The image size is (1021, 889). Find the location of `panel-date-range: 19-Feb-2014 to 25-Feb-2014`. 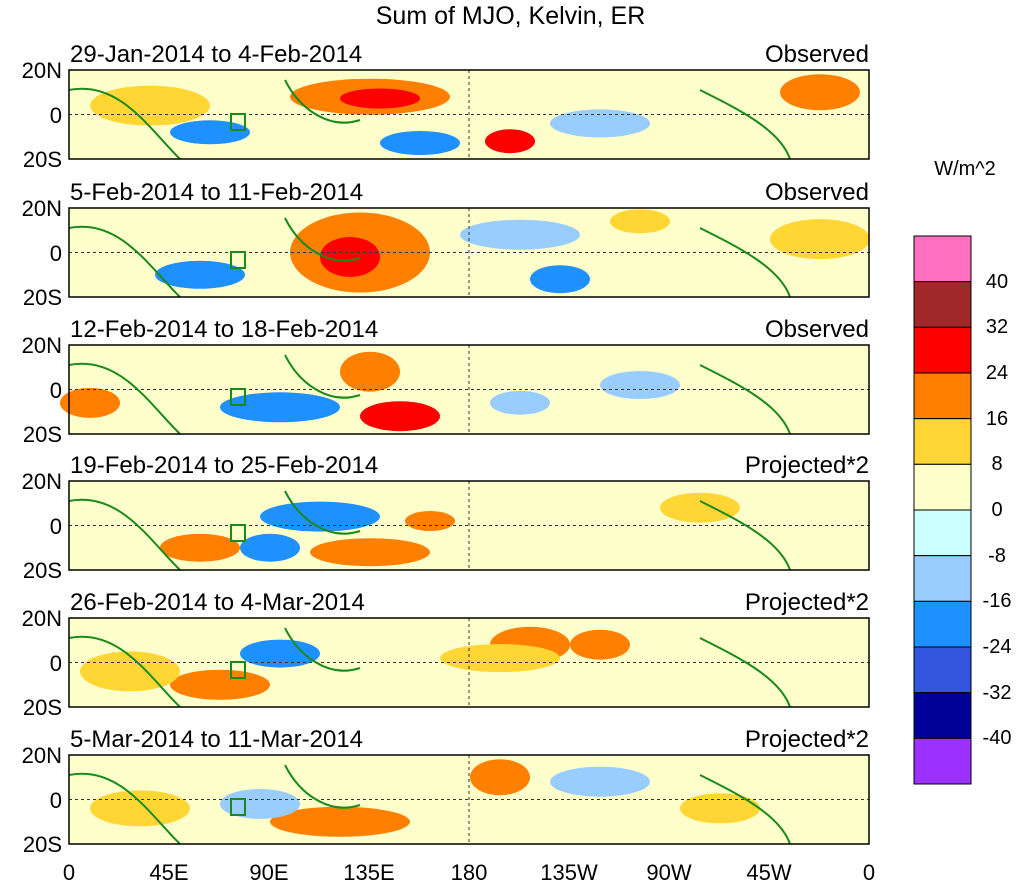

panel-date-range: 19-Feb-2014 to 25-Feb-2014 is located at coordinates (224, 465).